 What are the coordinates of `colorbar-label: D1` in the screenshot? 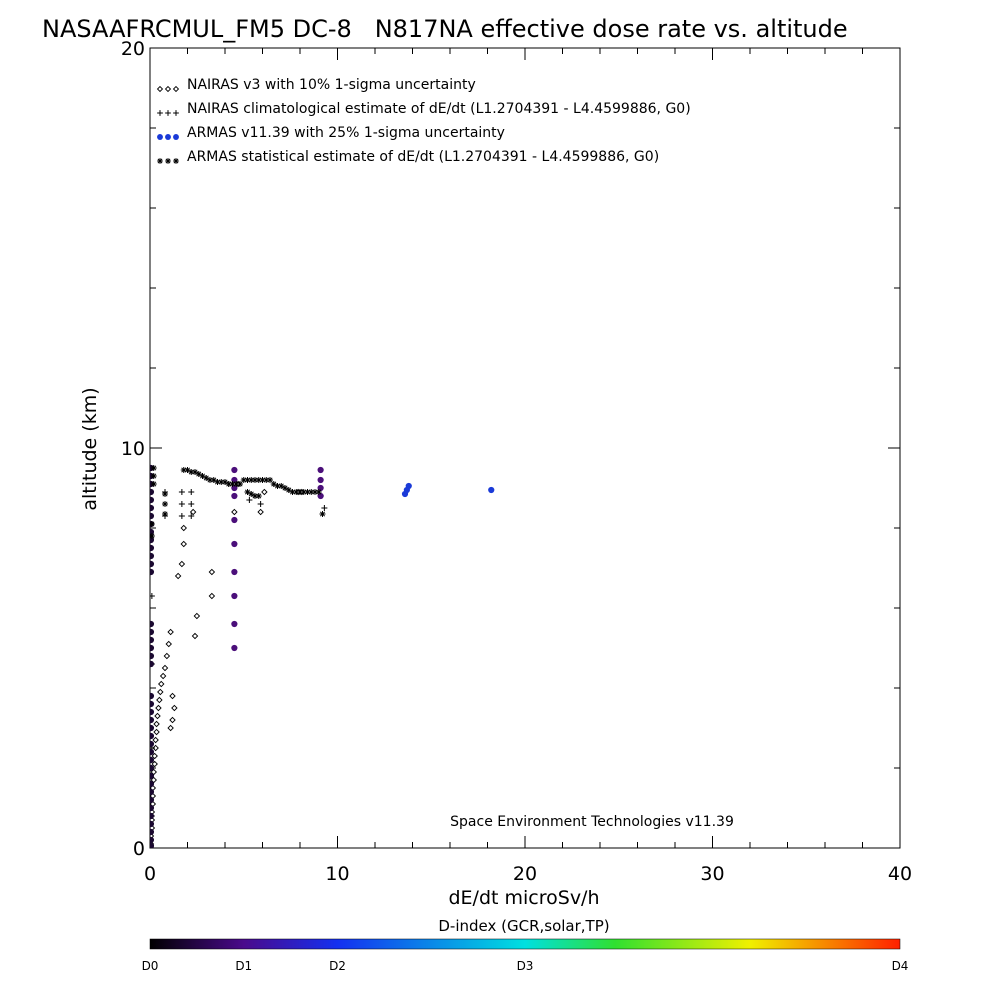 It's located at (243, 966).